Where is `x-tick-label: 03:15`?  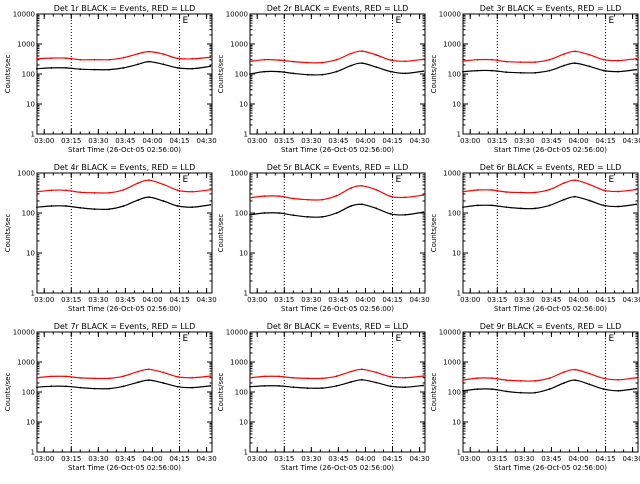 x-tick-label: 03:15 is located at coordinates (497, 141).